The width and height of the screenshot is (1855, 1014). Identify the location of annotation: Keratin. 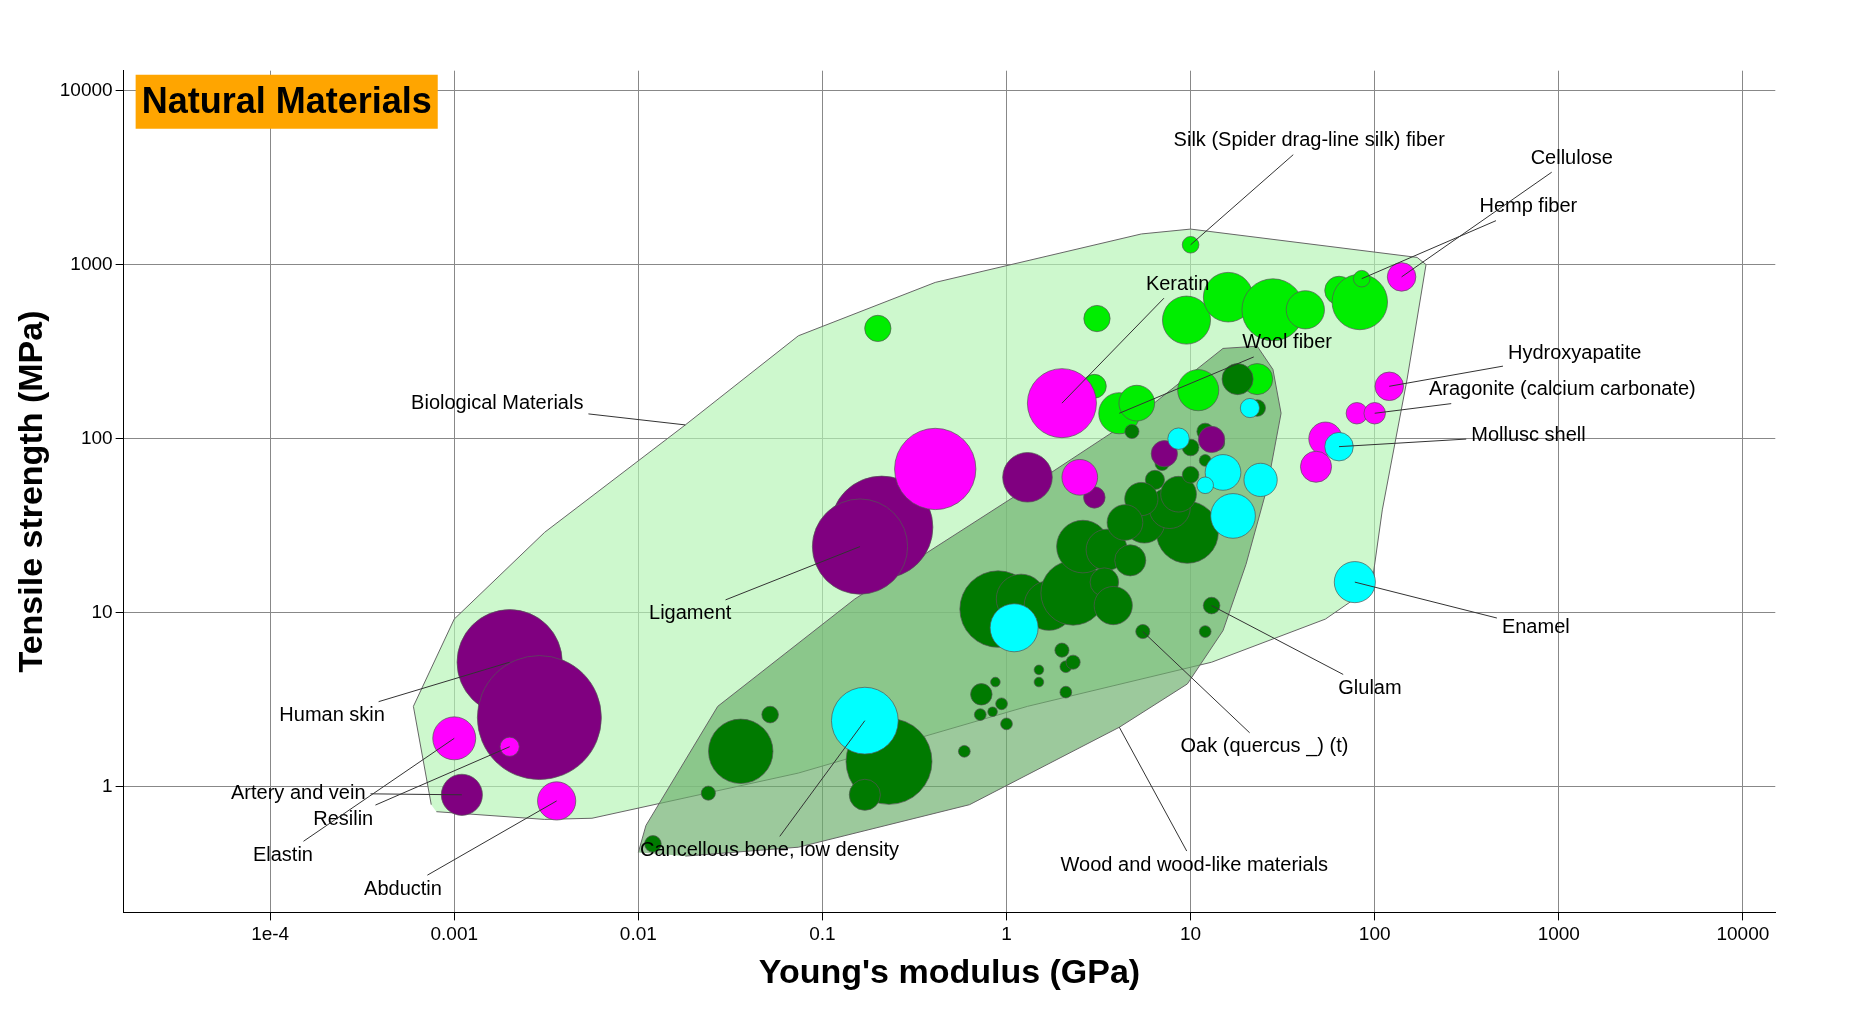
(1177, 282).